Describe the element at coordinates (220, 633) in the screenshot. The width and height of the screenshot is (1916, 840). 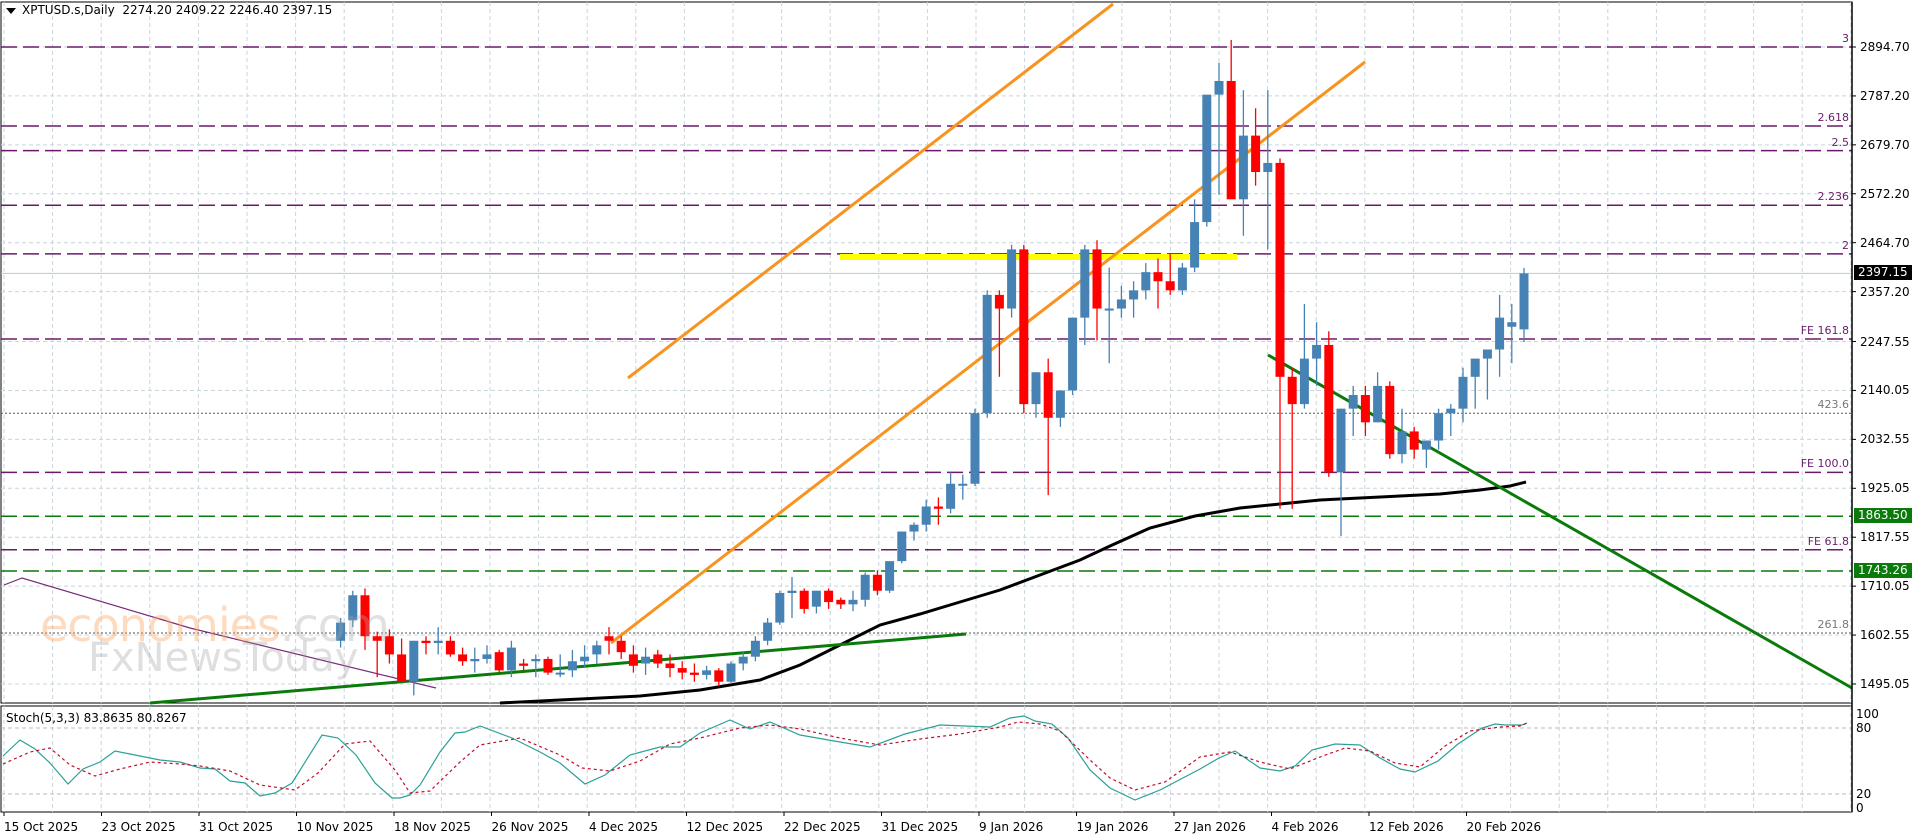
I see `purple-trendline` at that location.